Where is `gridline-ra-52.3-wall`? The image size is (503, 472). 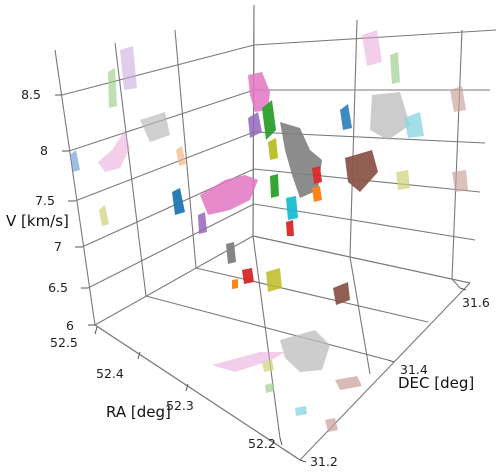
gridline-ra-52.3-wall is located at coordinates (185, 149).